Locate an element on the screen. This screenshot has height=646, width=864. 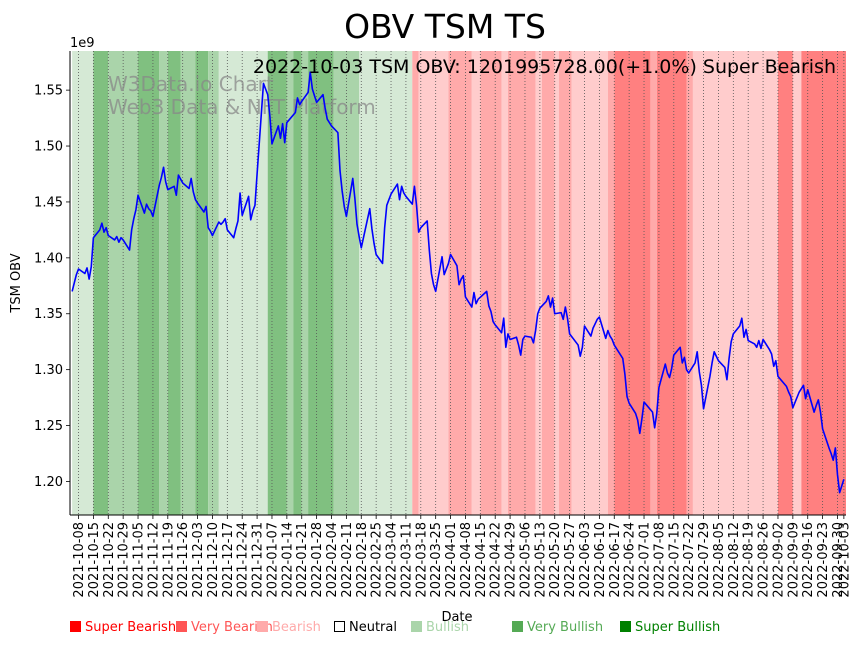
x-tick-label: 2022-04-15 is located at coordinates (481, 560).